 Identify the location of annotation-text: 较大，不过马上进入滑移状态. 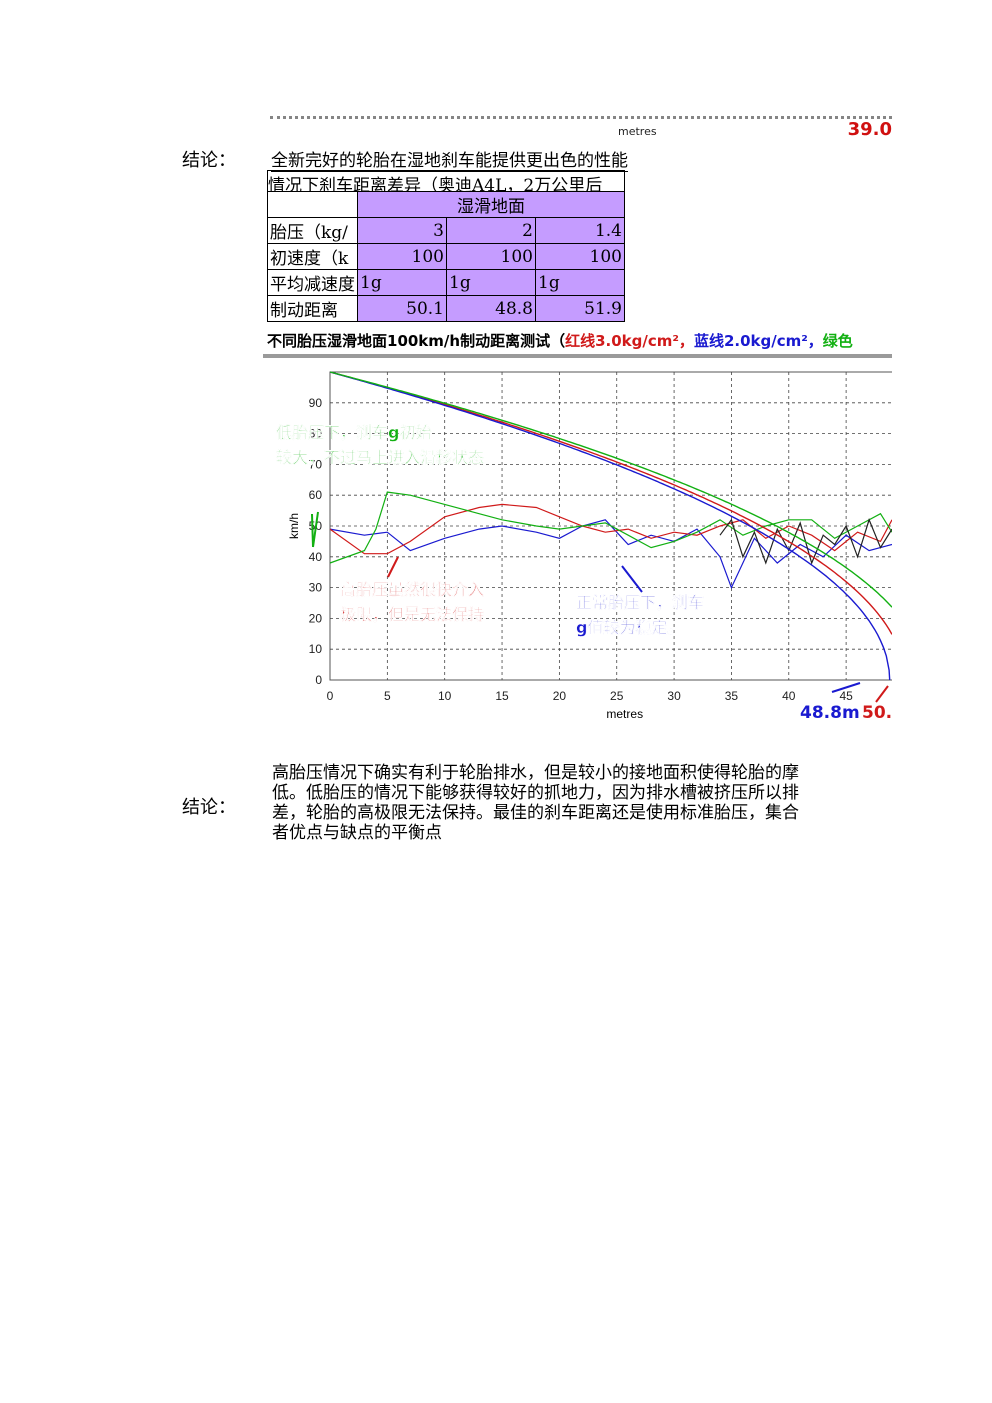
(380, 457).